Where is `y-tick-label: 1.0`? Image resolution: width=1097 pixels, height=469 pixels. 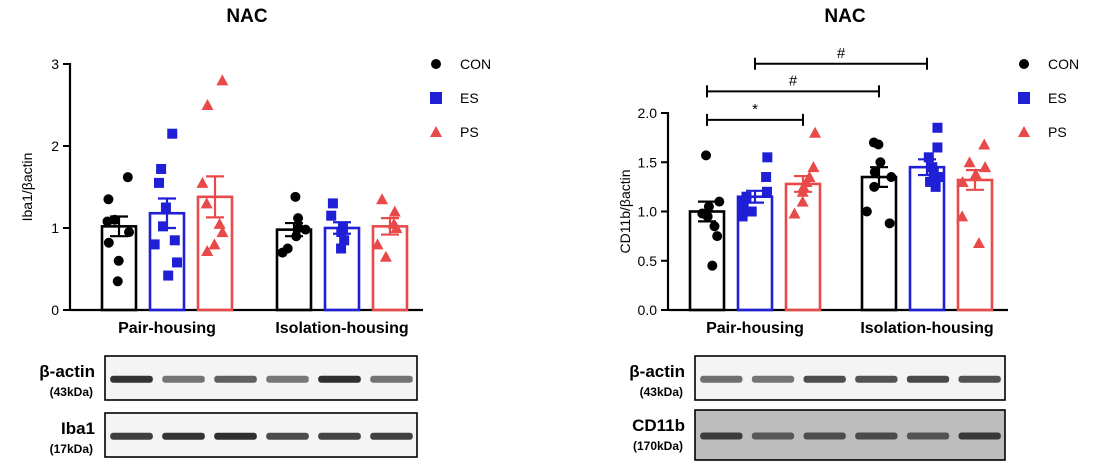 y-tick-label: 1.0 is located at coordinates (648, 212).